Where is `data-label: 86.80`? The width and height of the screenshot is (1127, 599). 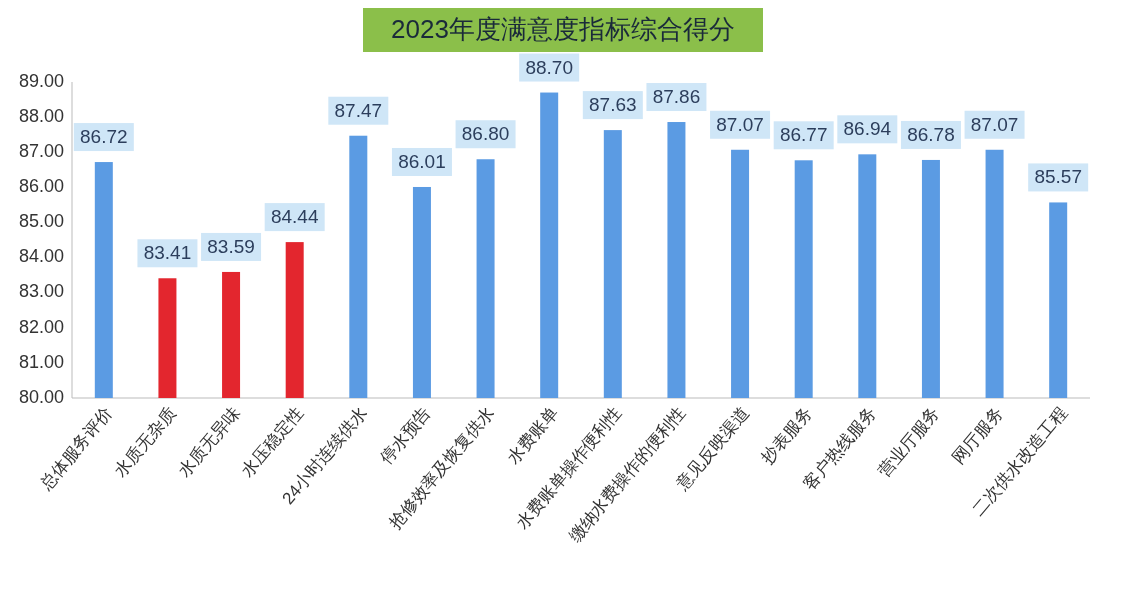 data-label: 86.80 is located at coordinates (485, 134).